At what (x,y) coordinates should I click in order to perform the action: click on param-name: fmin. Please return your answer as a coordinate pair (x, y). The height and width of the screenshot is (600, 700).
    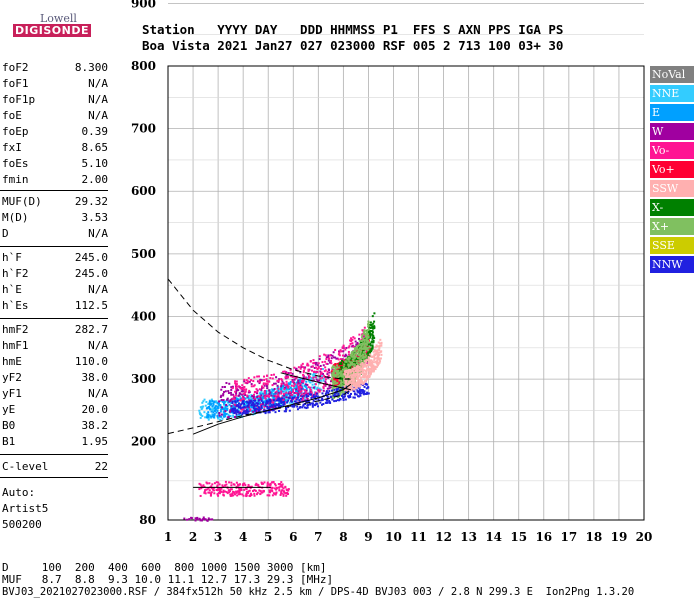
    Looking at the image, I should click on (15, 179).